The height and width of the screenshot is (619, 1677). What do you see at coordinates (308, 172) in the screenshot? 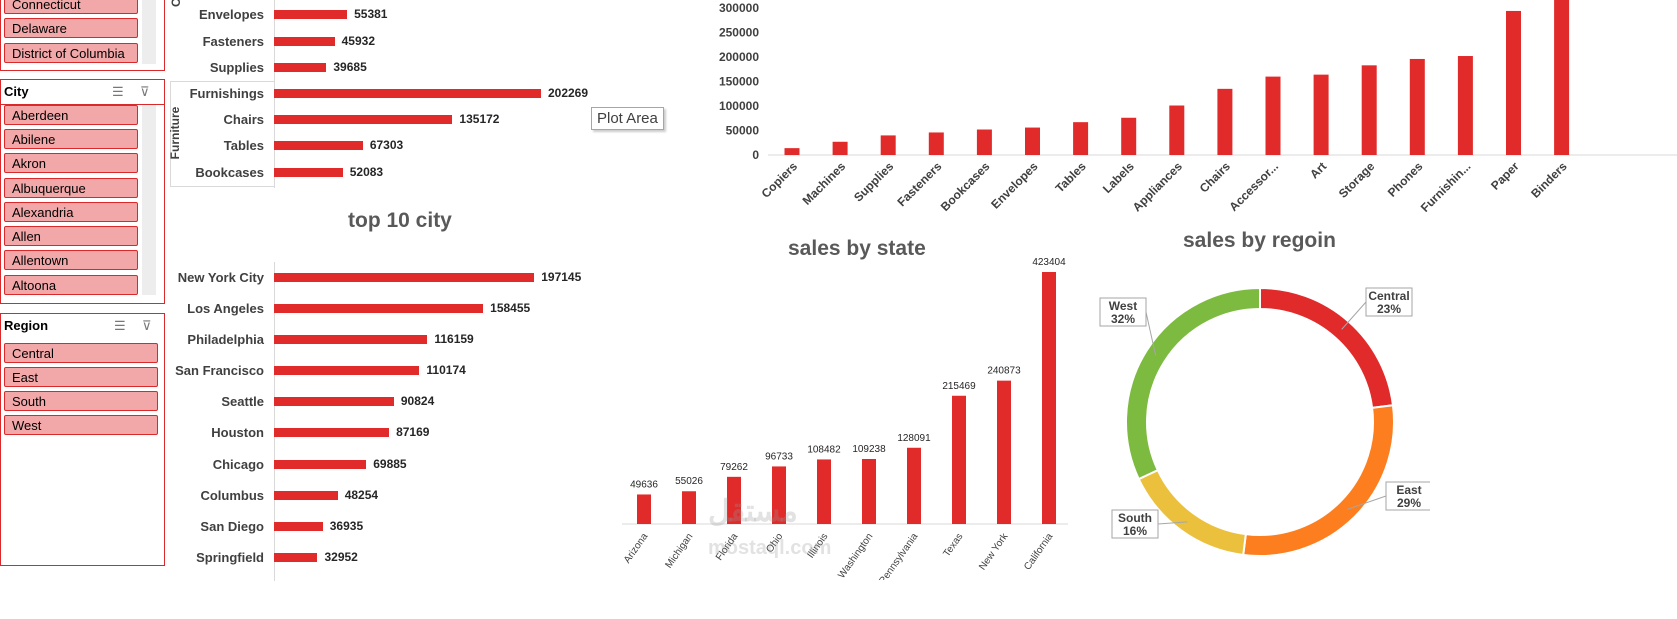
I see `bar-bookcases` at bounding box center [308, 172].